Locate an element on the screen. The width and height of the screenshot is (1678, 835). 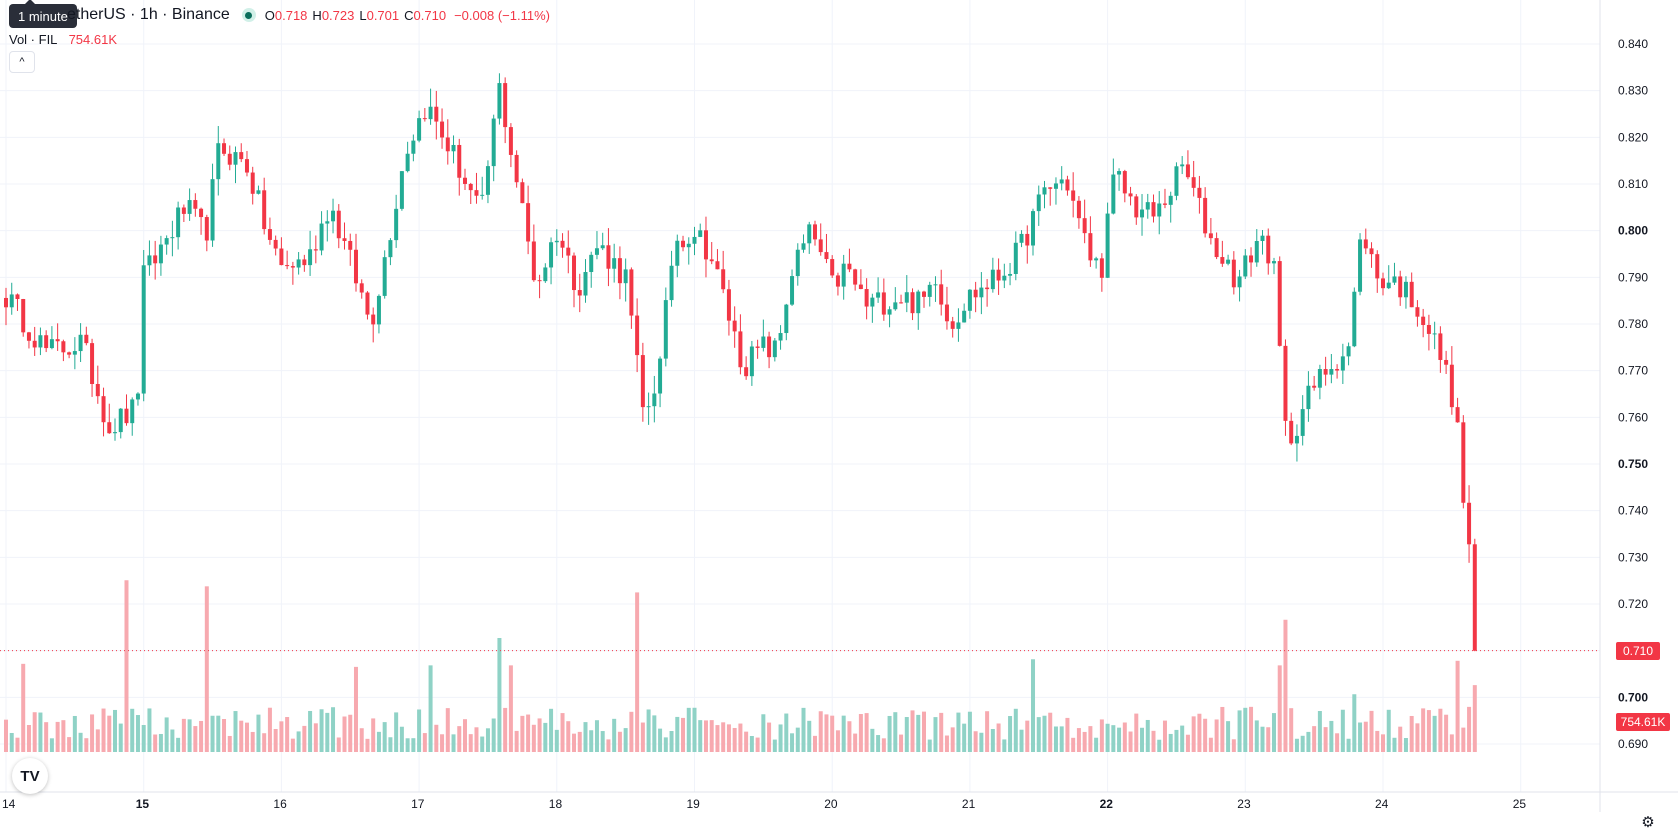
price-tick-label: 0.700 is located at coordinates (1633, 697).